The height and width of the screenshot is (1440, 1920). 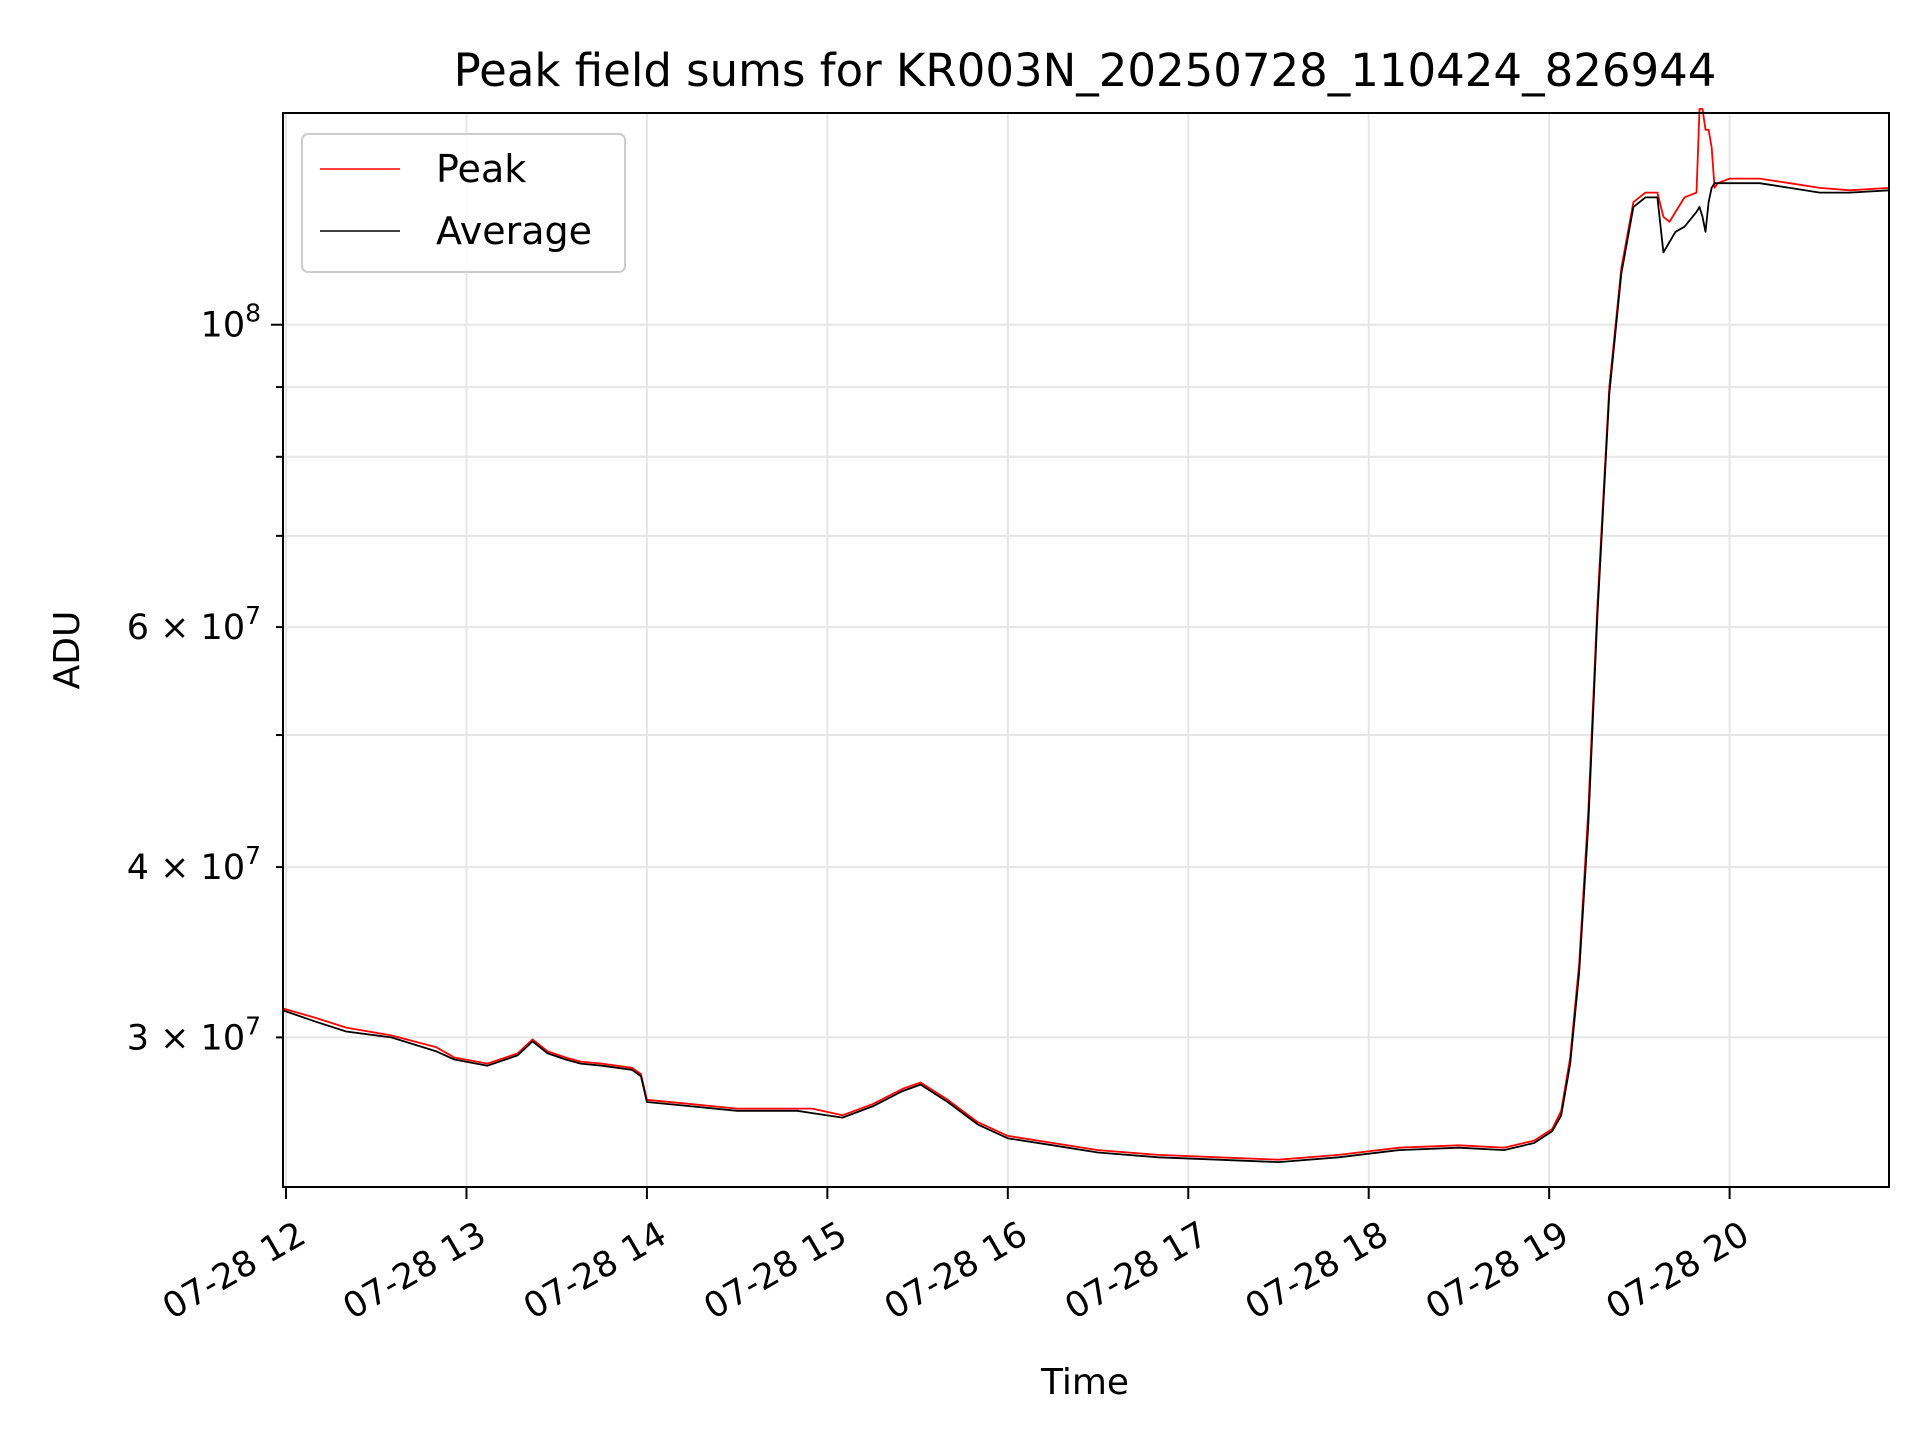 I want to click on x-axis-label: Time, so click(x=1084, y=1382).